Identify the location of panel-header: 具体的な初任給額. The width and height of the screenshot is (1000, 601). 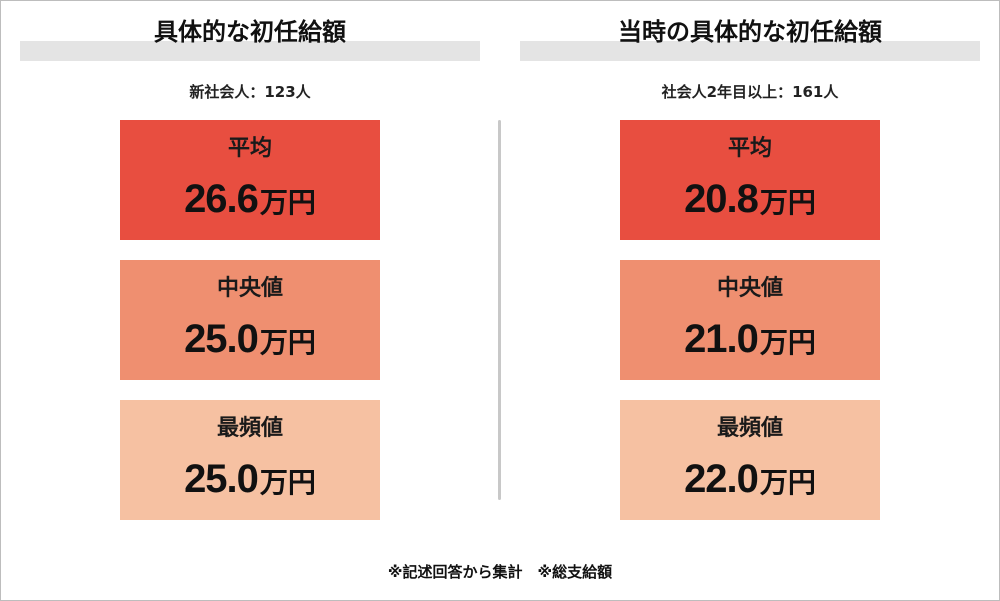
(250, 37).